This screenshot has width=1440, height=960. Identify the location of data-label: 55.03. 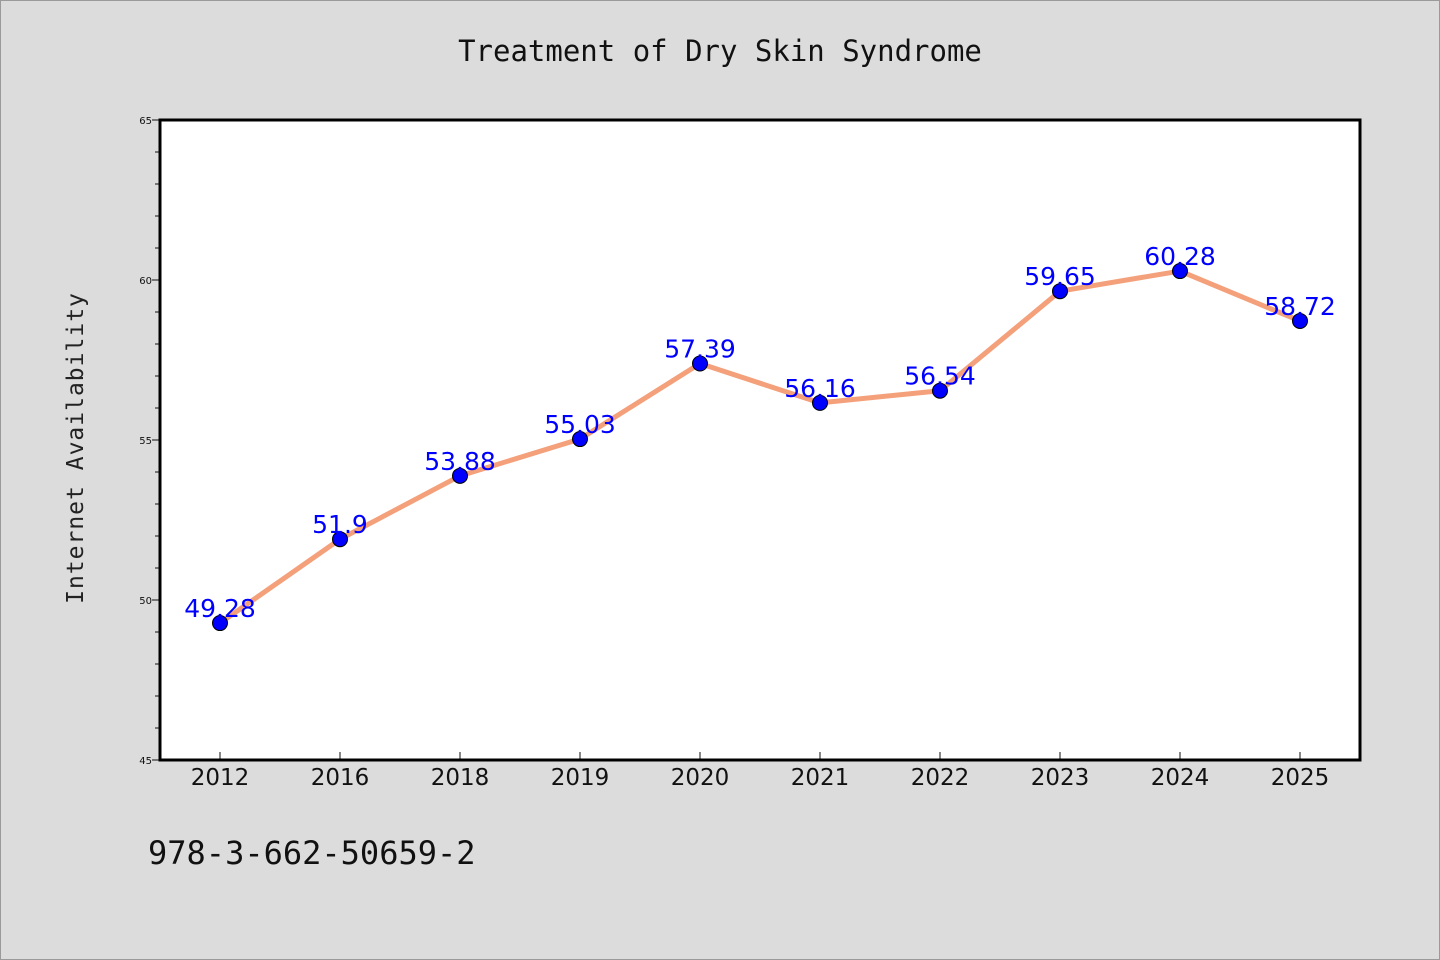
(580, 424).